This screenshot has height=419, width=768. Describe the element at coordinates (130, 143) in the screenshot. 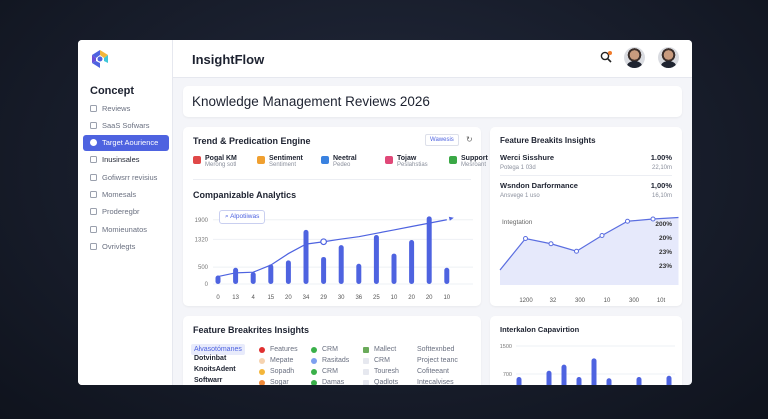

I see `sidebar-item-label: Target Aourience` at that location.